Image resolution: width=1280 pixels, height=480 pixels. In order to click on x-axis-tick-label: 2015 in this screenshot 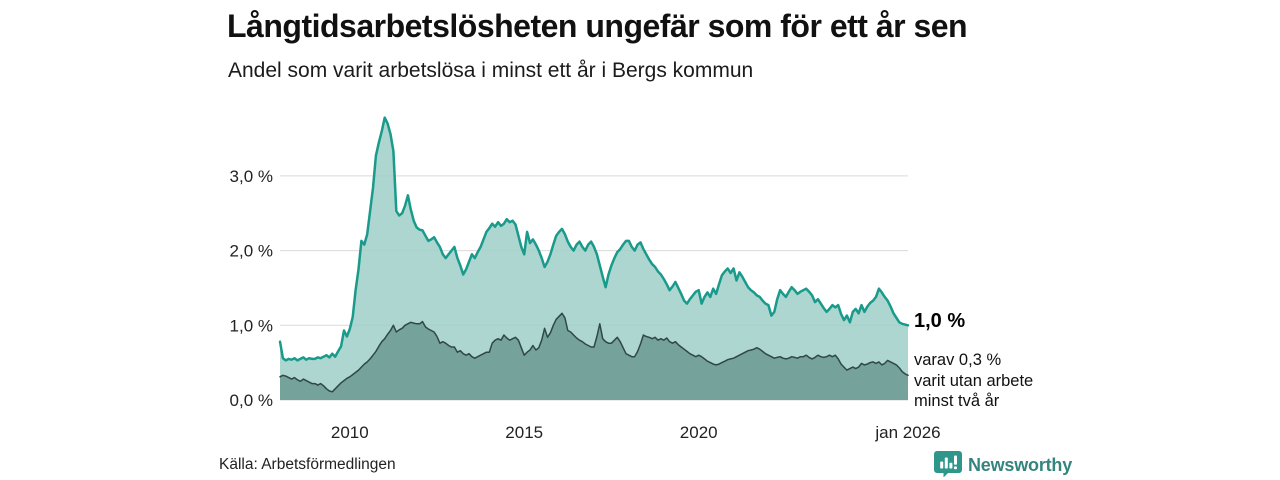, I will do `click(524, 432)`.